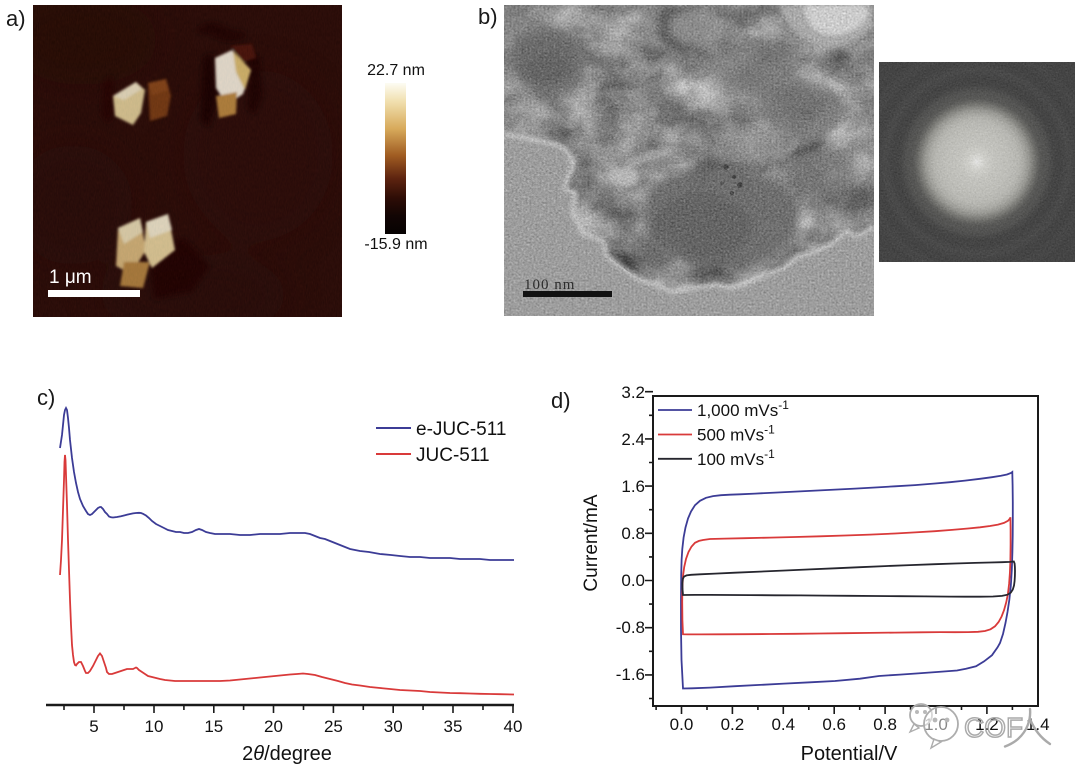  I want to click on svg-text: 500 mVs-1, so click(736, 434).